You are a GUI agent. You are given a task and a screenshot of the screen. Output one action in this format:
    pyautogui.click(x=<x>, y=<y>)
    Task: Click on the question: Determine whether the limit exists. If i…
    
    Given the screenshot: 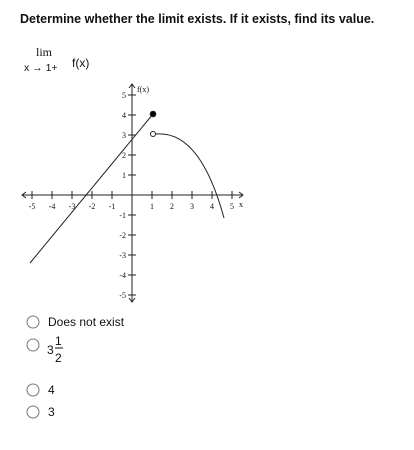 What is the action you would take?
    pyautogui.click(x=197, y=19)
    